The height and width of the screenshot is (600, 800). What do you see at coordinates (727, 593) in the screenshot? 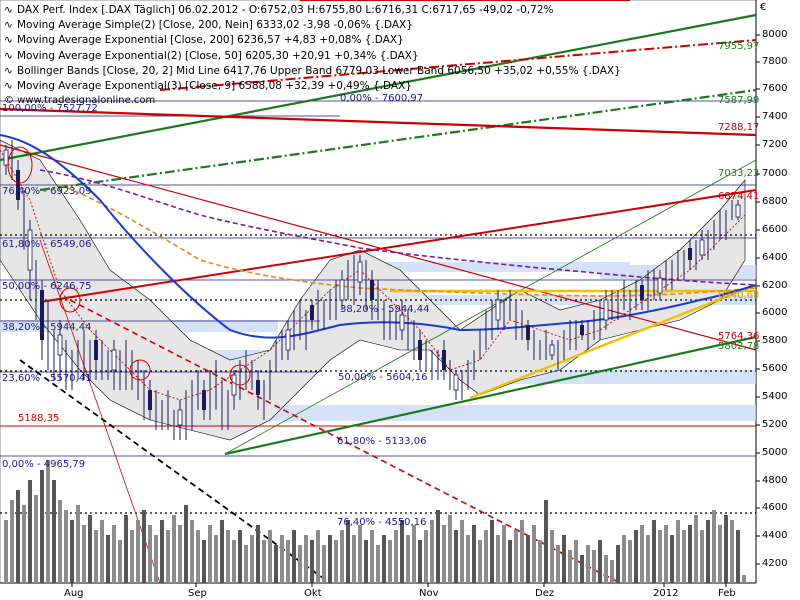
I see `x-tick: Feb` at bounding box center [727, 593].